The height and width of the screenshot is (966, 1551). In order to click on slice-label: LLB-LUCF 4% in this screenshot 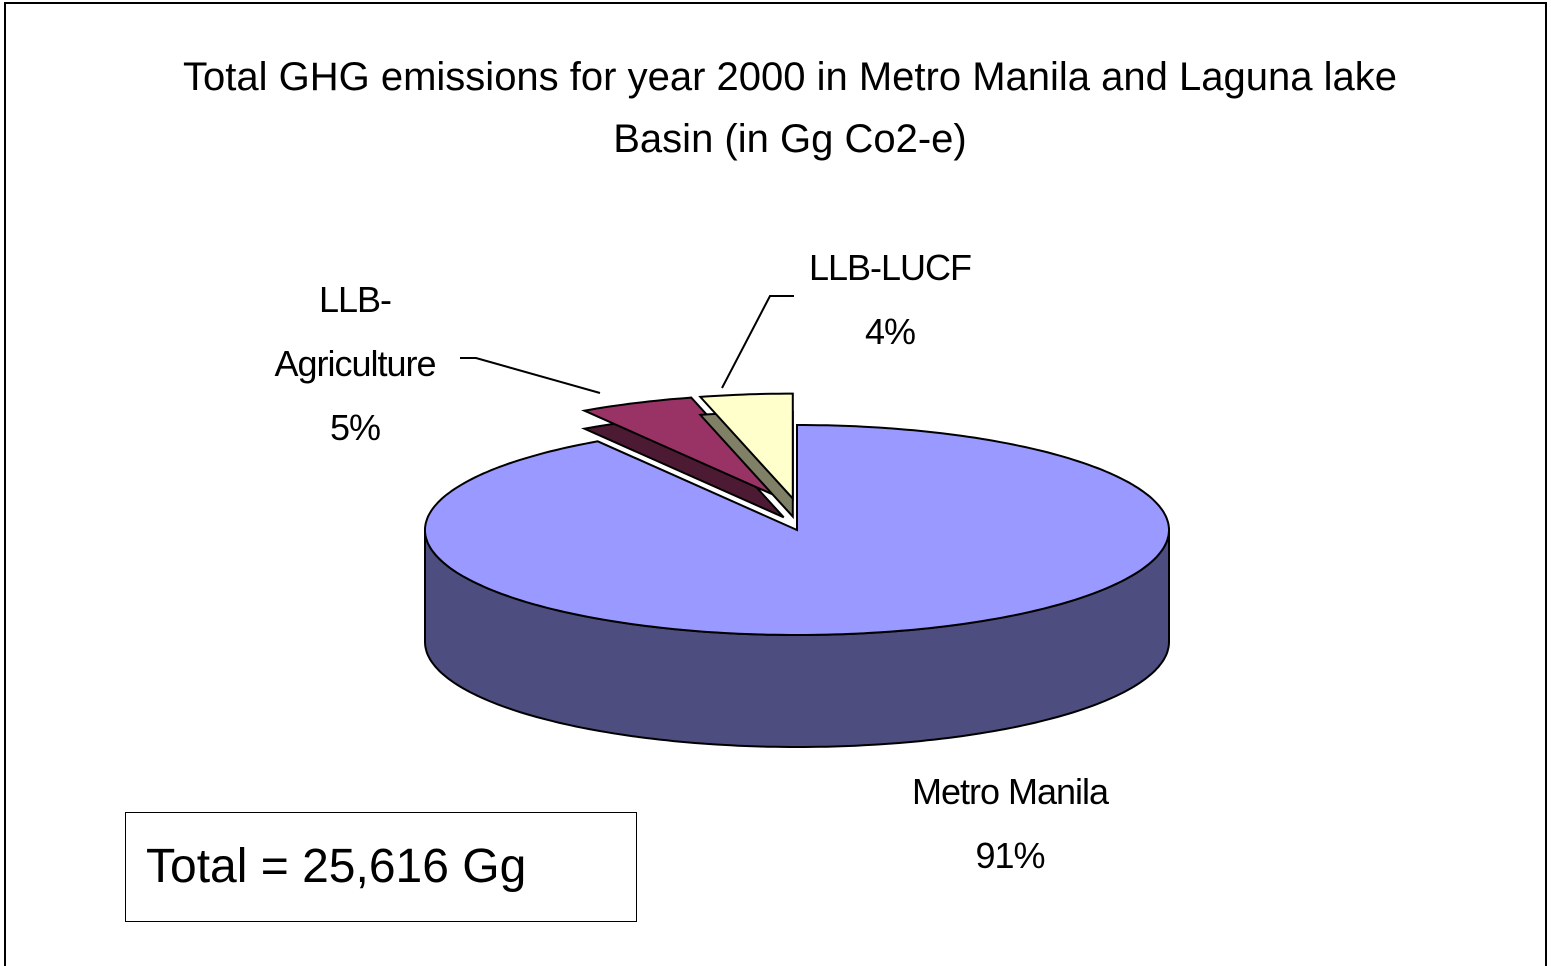, I will do `click(890, 300)`.